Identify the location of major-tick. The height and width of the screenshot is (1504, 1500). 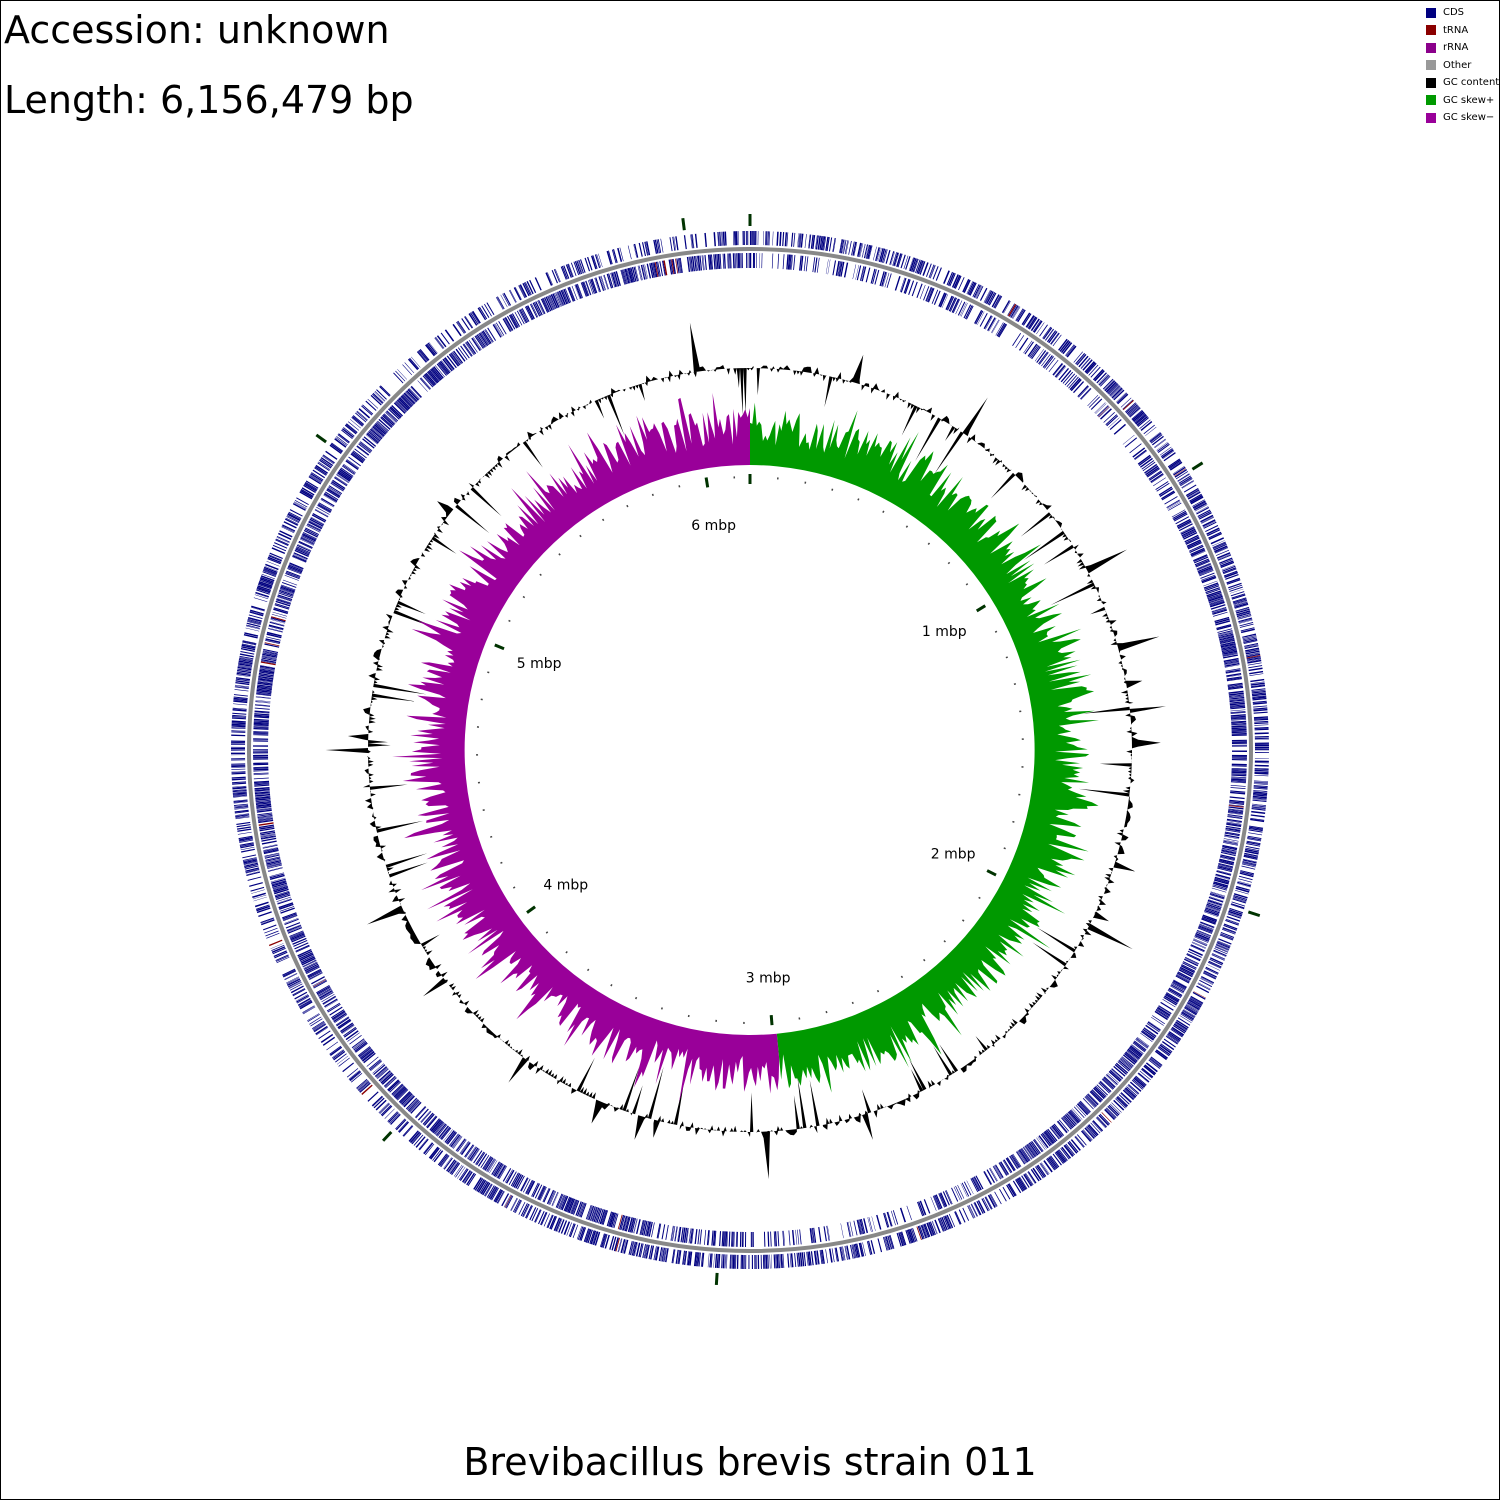
(771, 1020).